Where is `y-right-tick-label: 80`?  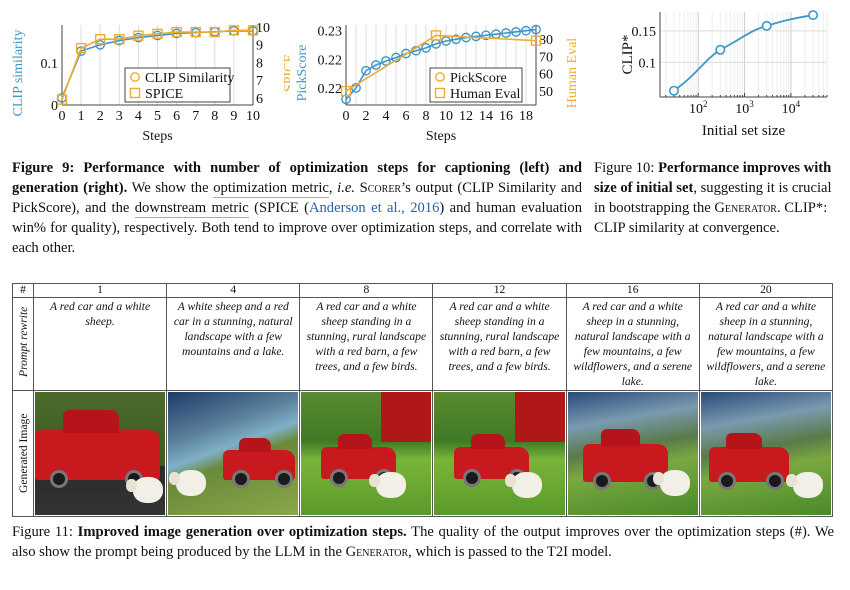
y-right-tick-label: 80 is located at coordinates (546, 40).